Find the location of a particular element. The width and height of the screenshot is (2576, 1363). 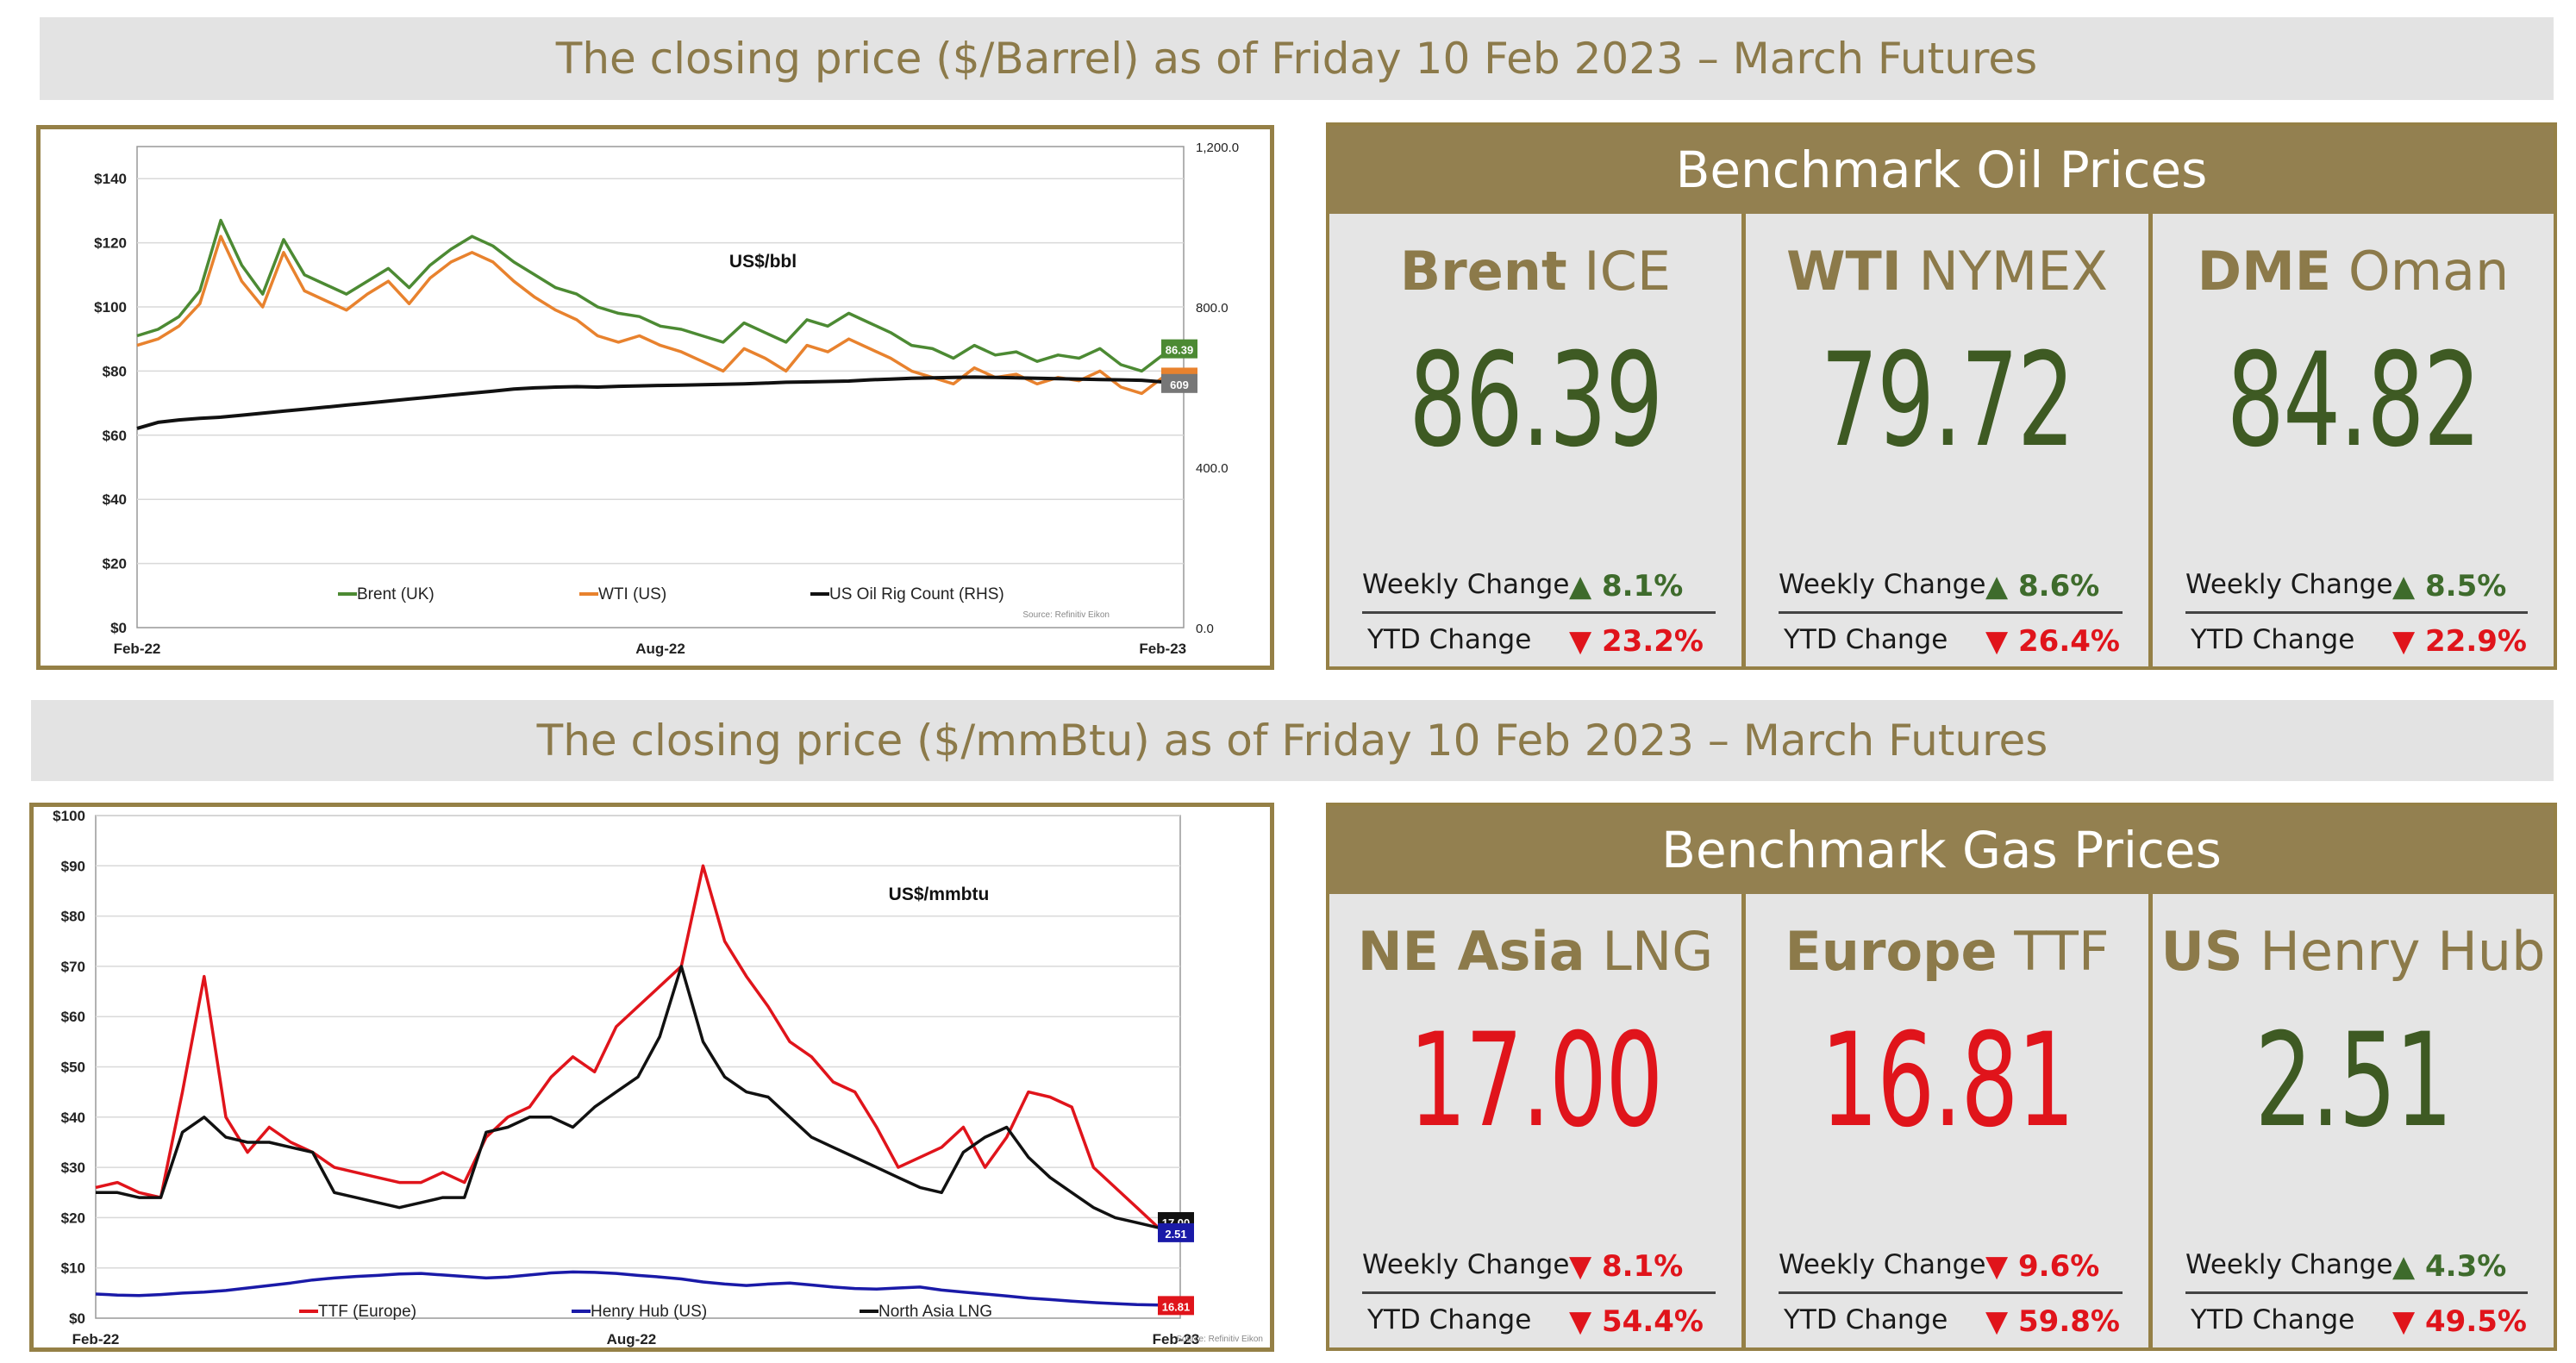

y-tick-label: $50 is located at coordinates (73, 1068).